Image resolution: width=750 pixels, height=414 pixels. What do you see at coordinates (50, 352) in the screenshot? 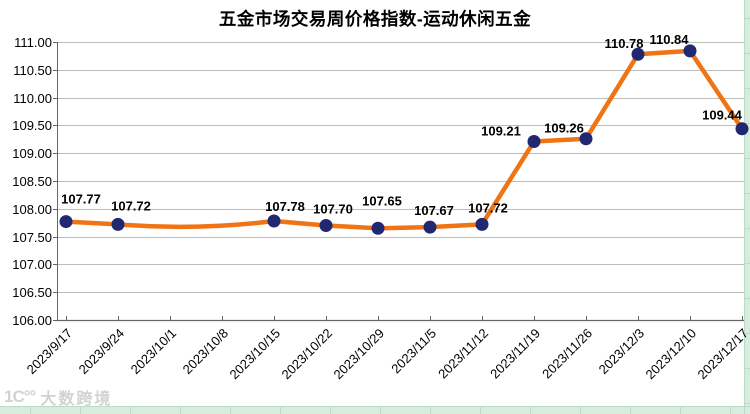
I see `x-axis-tick-label: 2023/9/17` at bounding box center [50, 352].